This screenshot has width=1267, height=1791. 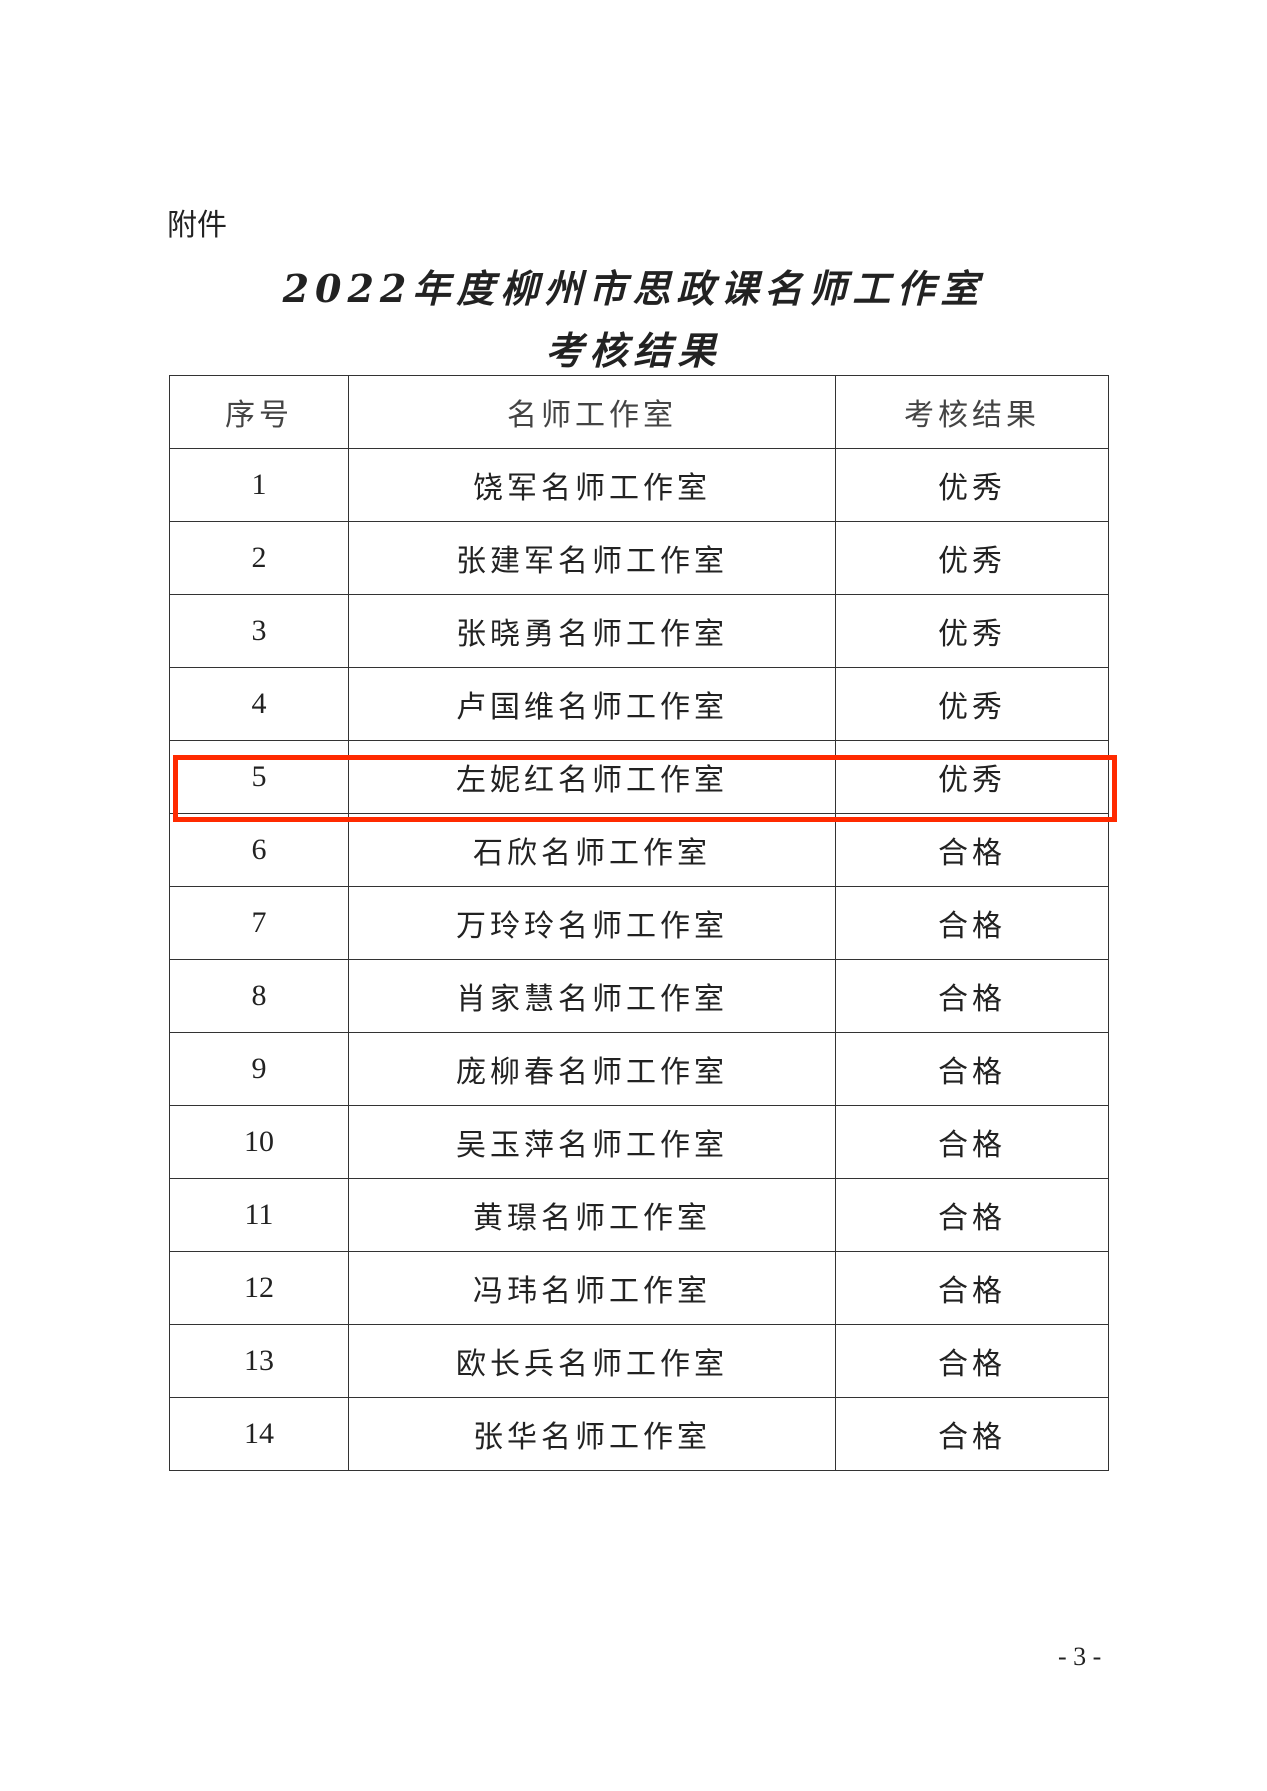 I want to click on header-index: 序号, so click(x=259, y=412).